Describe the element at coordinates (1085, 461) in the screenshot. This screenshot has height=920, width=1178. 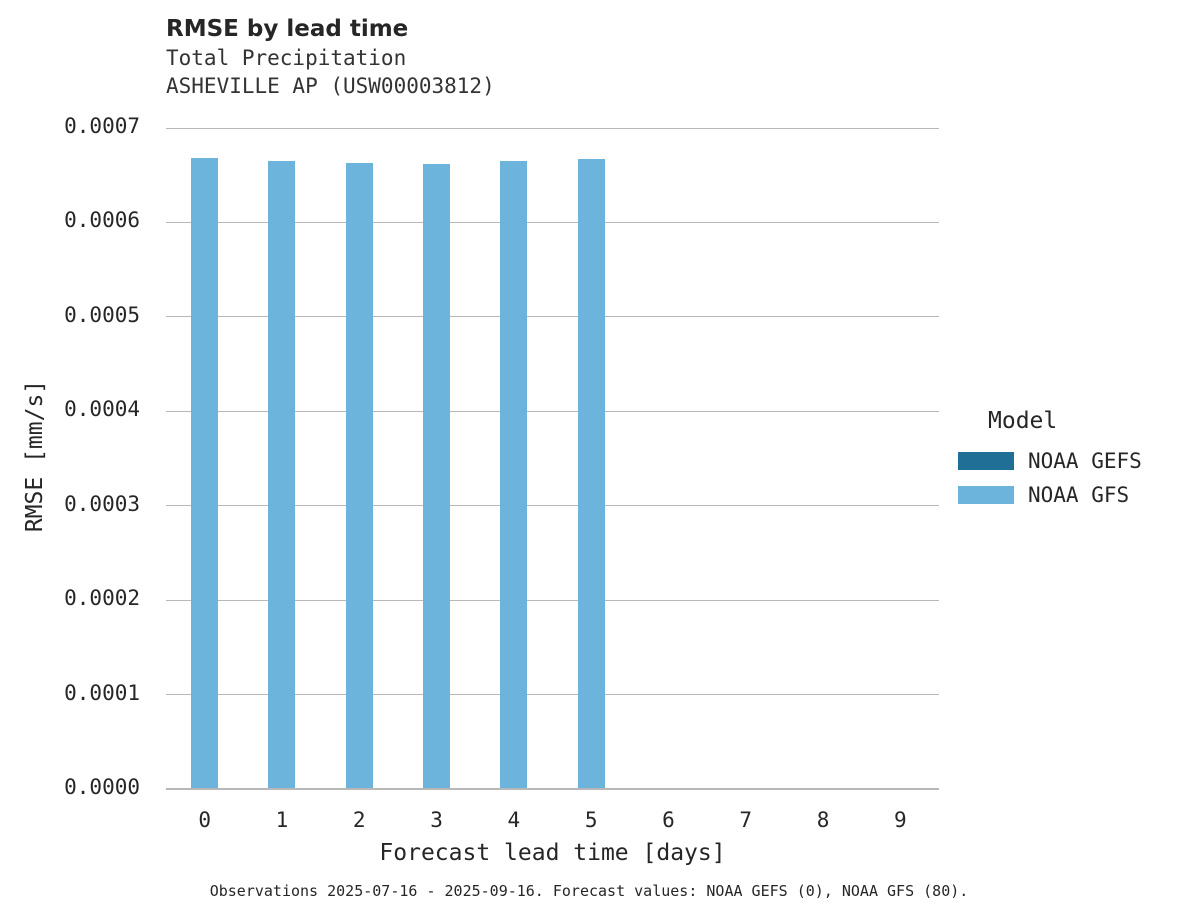
I see `legend-item-label: NOAA GEFS` at that location.